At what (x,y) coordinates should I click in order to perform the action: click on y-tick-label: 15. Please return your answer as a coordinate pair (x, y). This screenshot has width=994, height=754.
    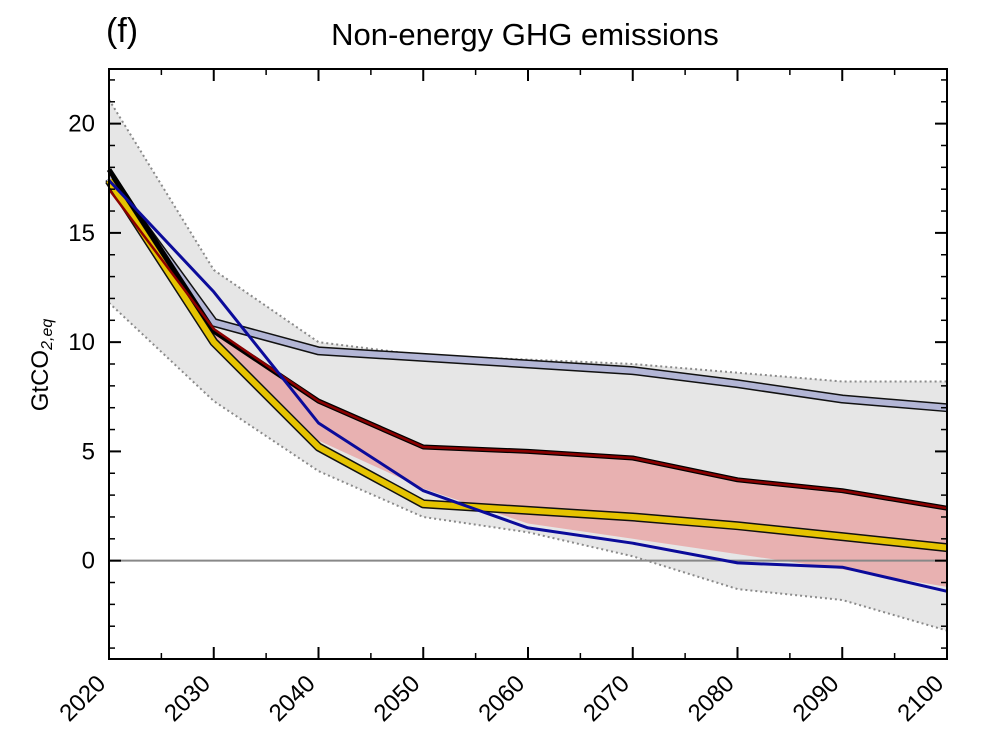
    Looking at the image, I should click on (81, 233).